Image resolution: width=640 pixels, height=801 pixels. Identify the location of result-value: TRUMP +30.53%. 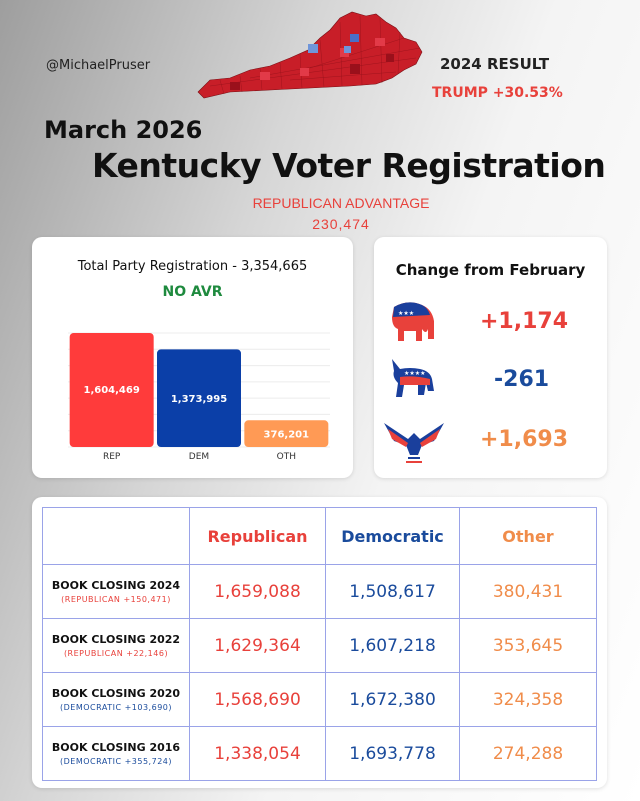
(497, 93).